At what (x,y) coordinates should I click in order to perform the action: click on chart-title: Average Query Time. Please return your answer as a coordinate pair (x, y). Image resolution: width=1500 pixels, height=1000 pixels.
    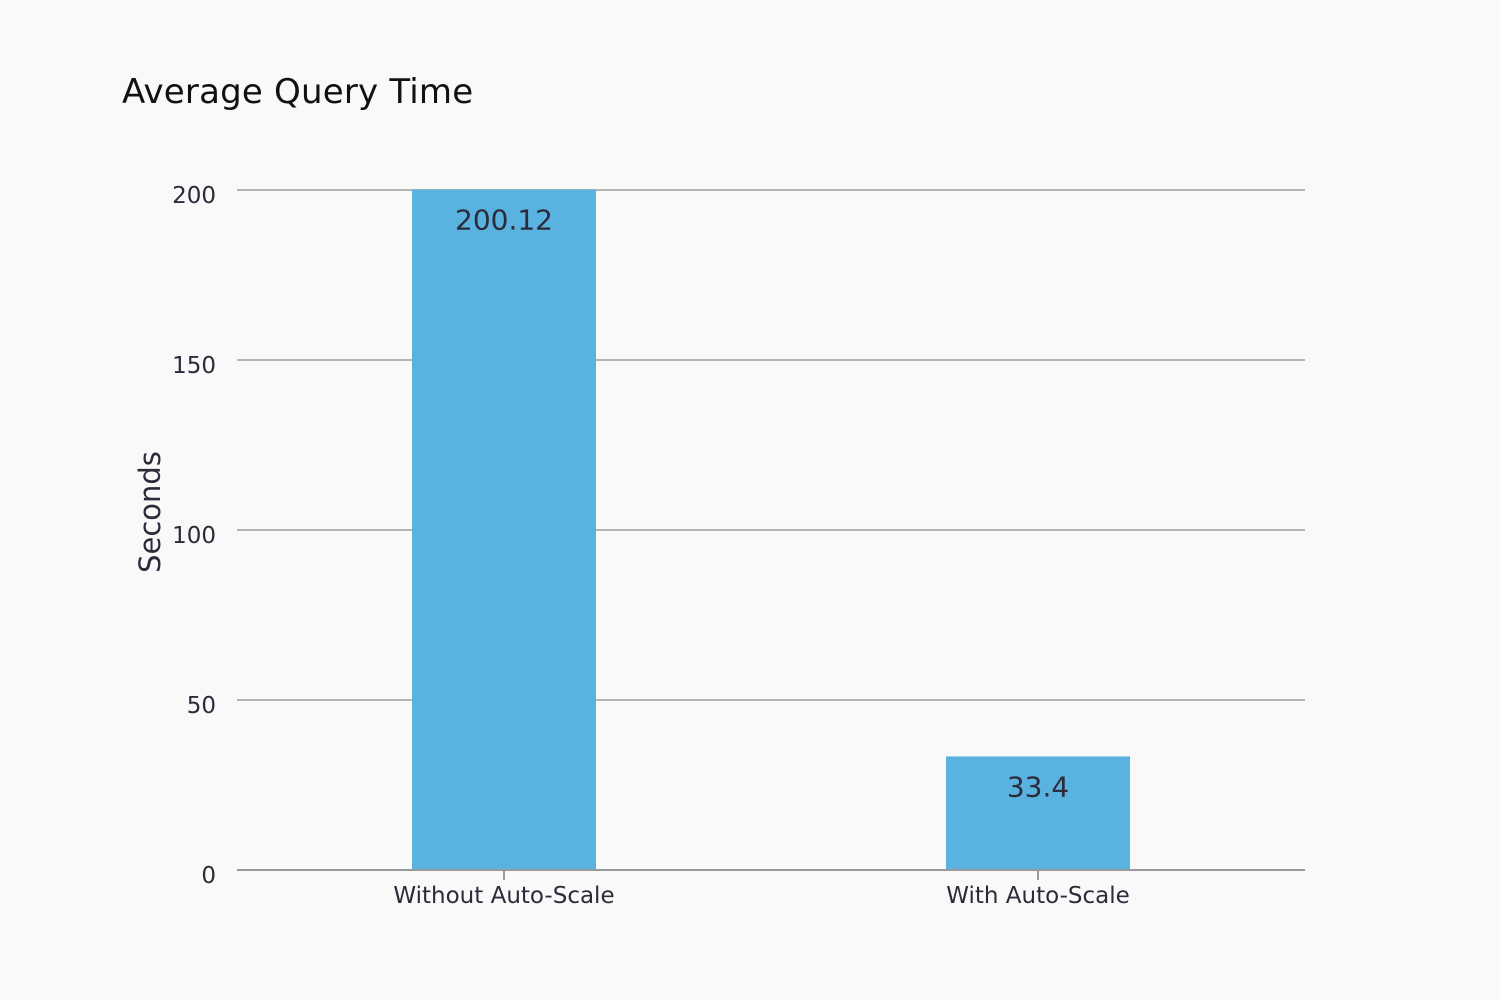
    Looking at the image, I should click on (298, 92).